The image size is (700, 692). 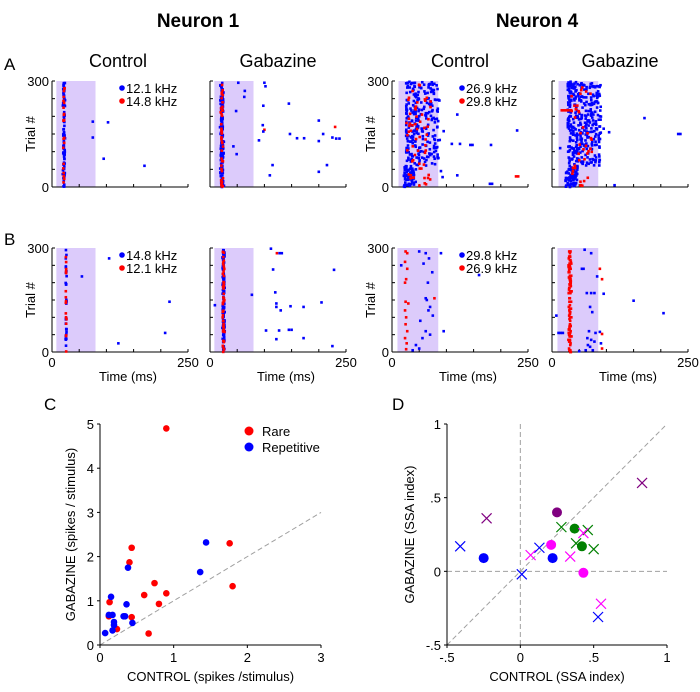 I want to click on legend-label: 12.1 kHz, so click(x=151, y=88).